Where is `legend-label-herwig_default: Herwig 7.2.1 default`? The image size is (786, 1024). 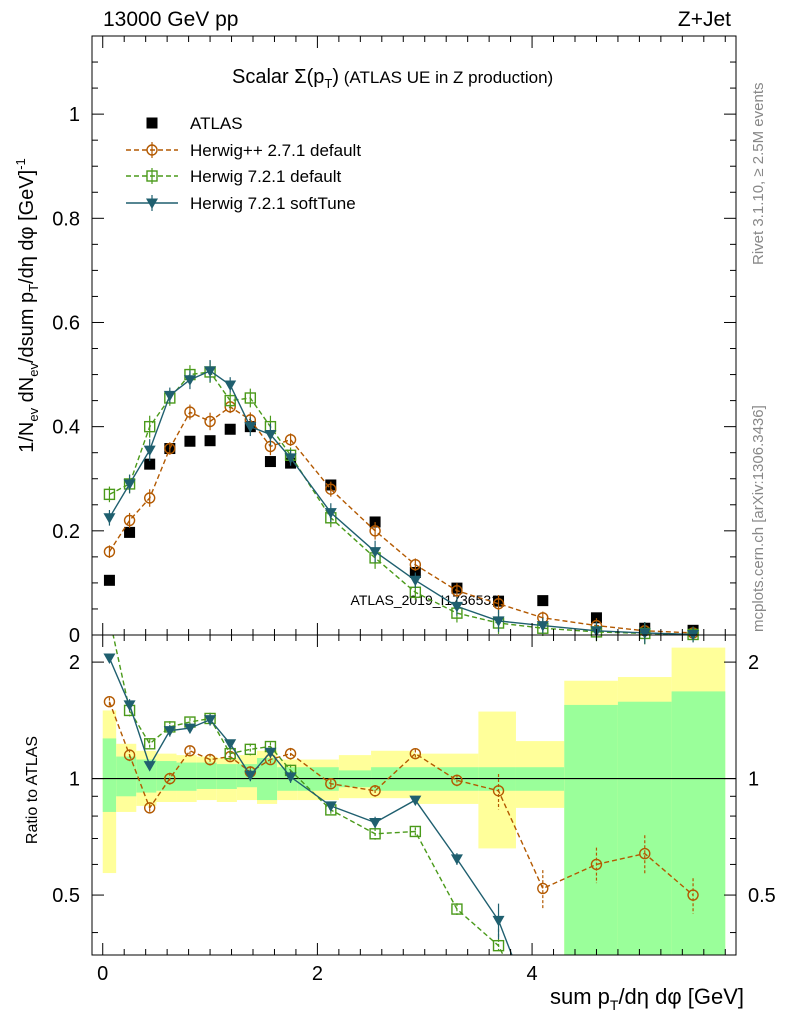 legend-label-herwig_default: Herwig 7.2.1 default is located at coordinates (265, 176).